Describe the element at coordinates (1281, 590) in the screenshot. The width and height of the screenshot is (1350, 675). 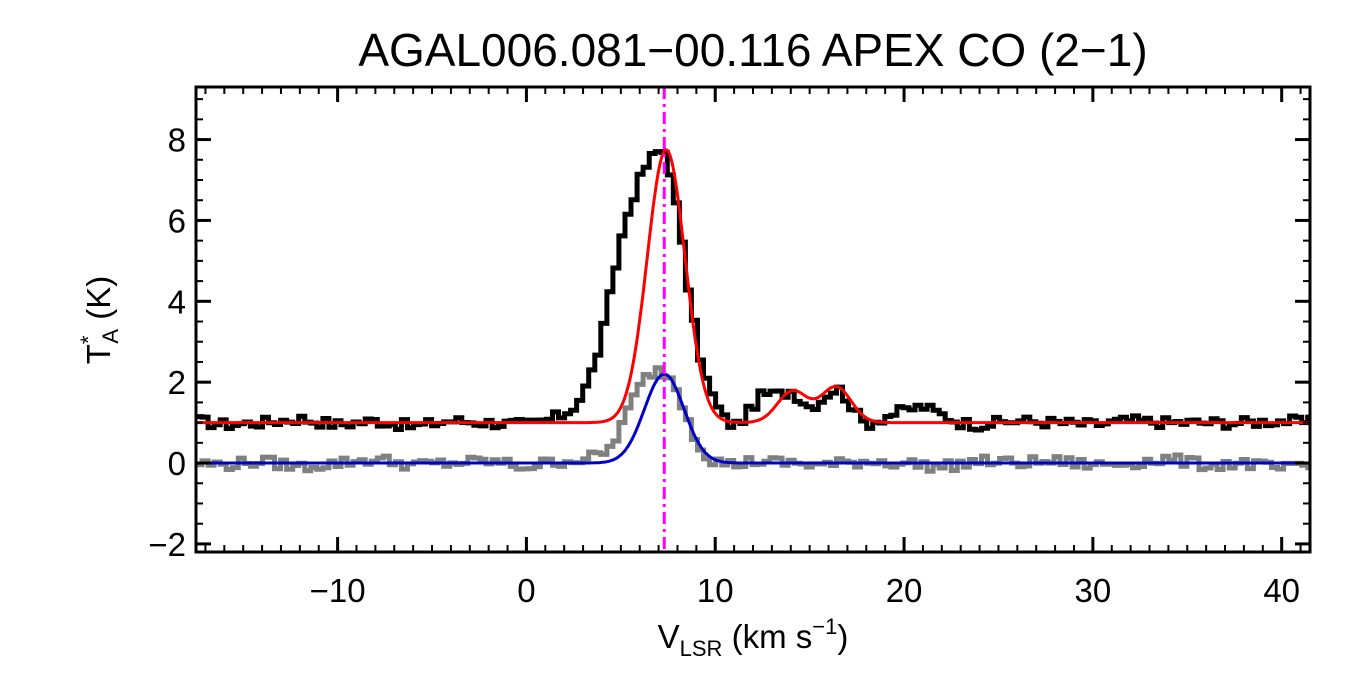
I see `x-tick-label: 40` at that location.